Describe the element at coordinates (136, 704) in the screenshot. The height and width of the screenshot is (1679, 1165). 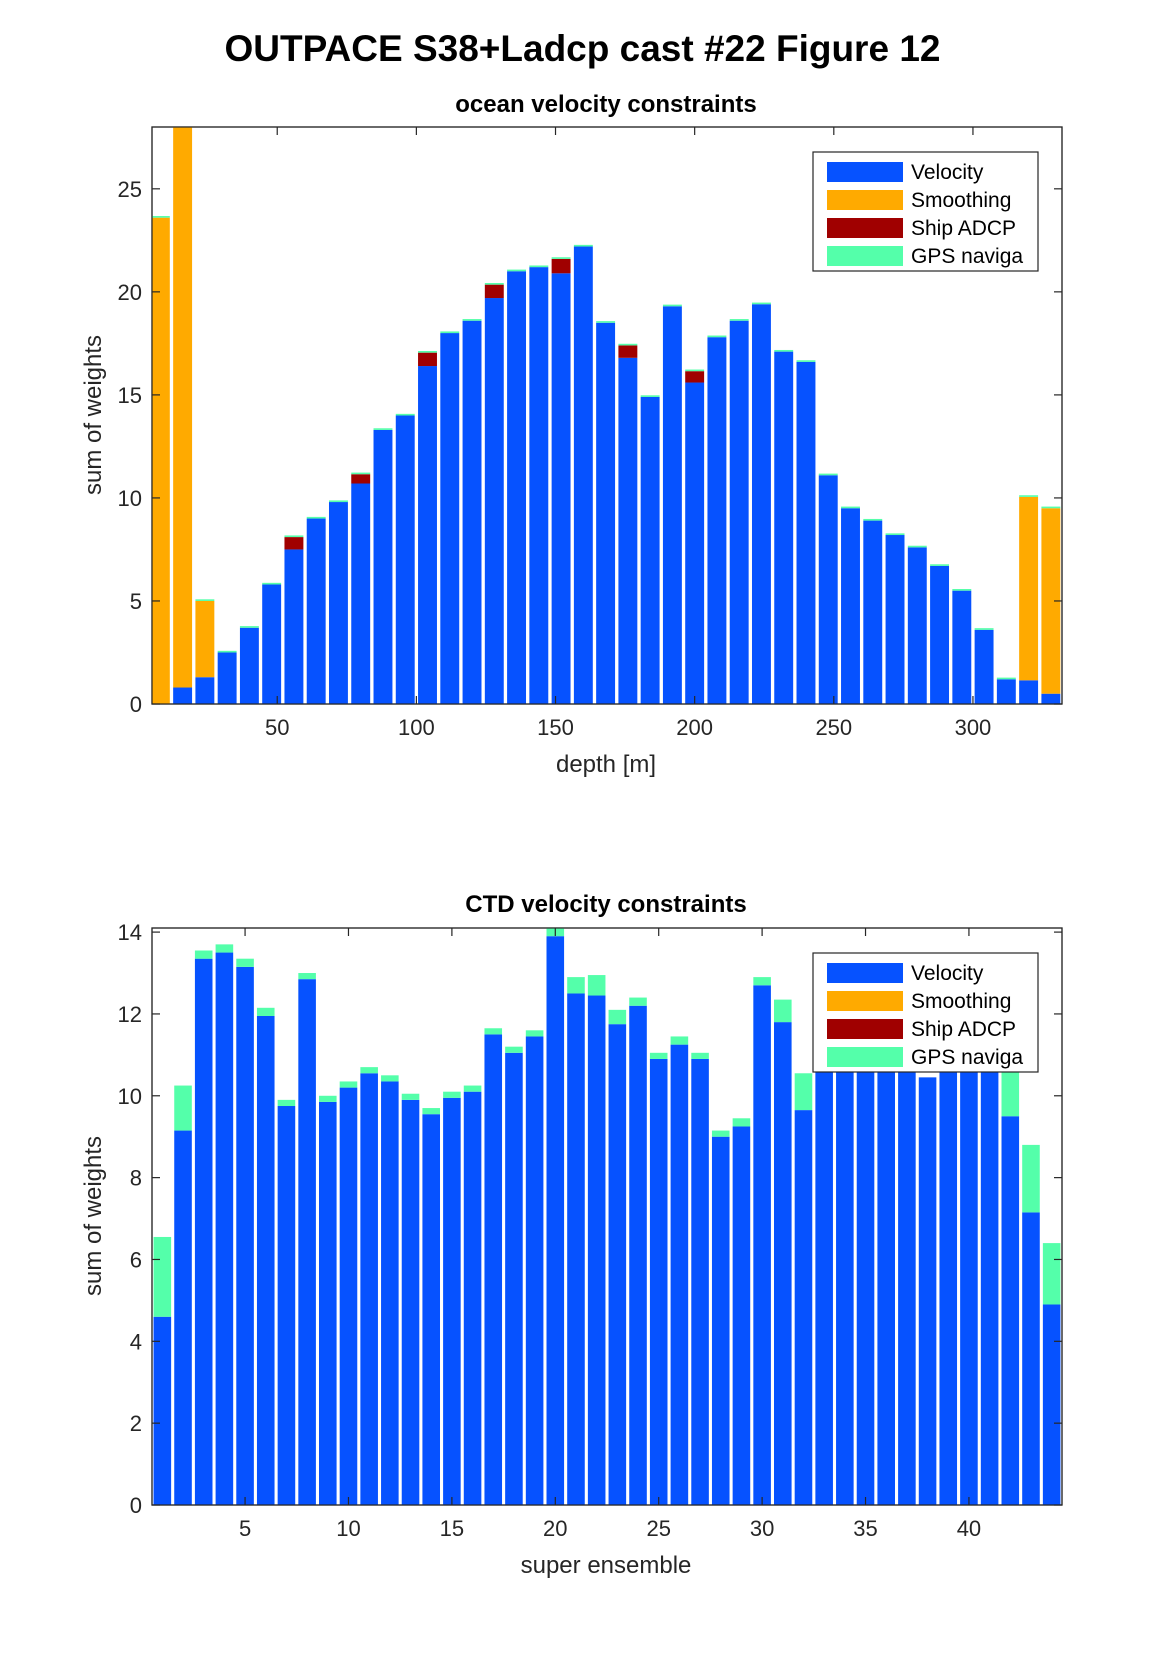
I see `y-tick-label: 0` at that location.